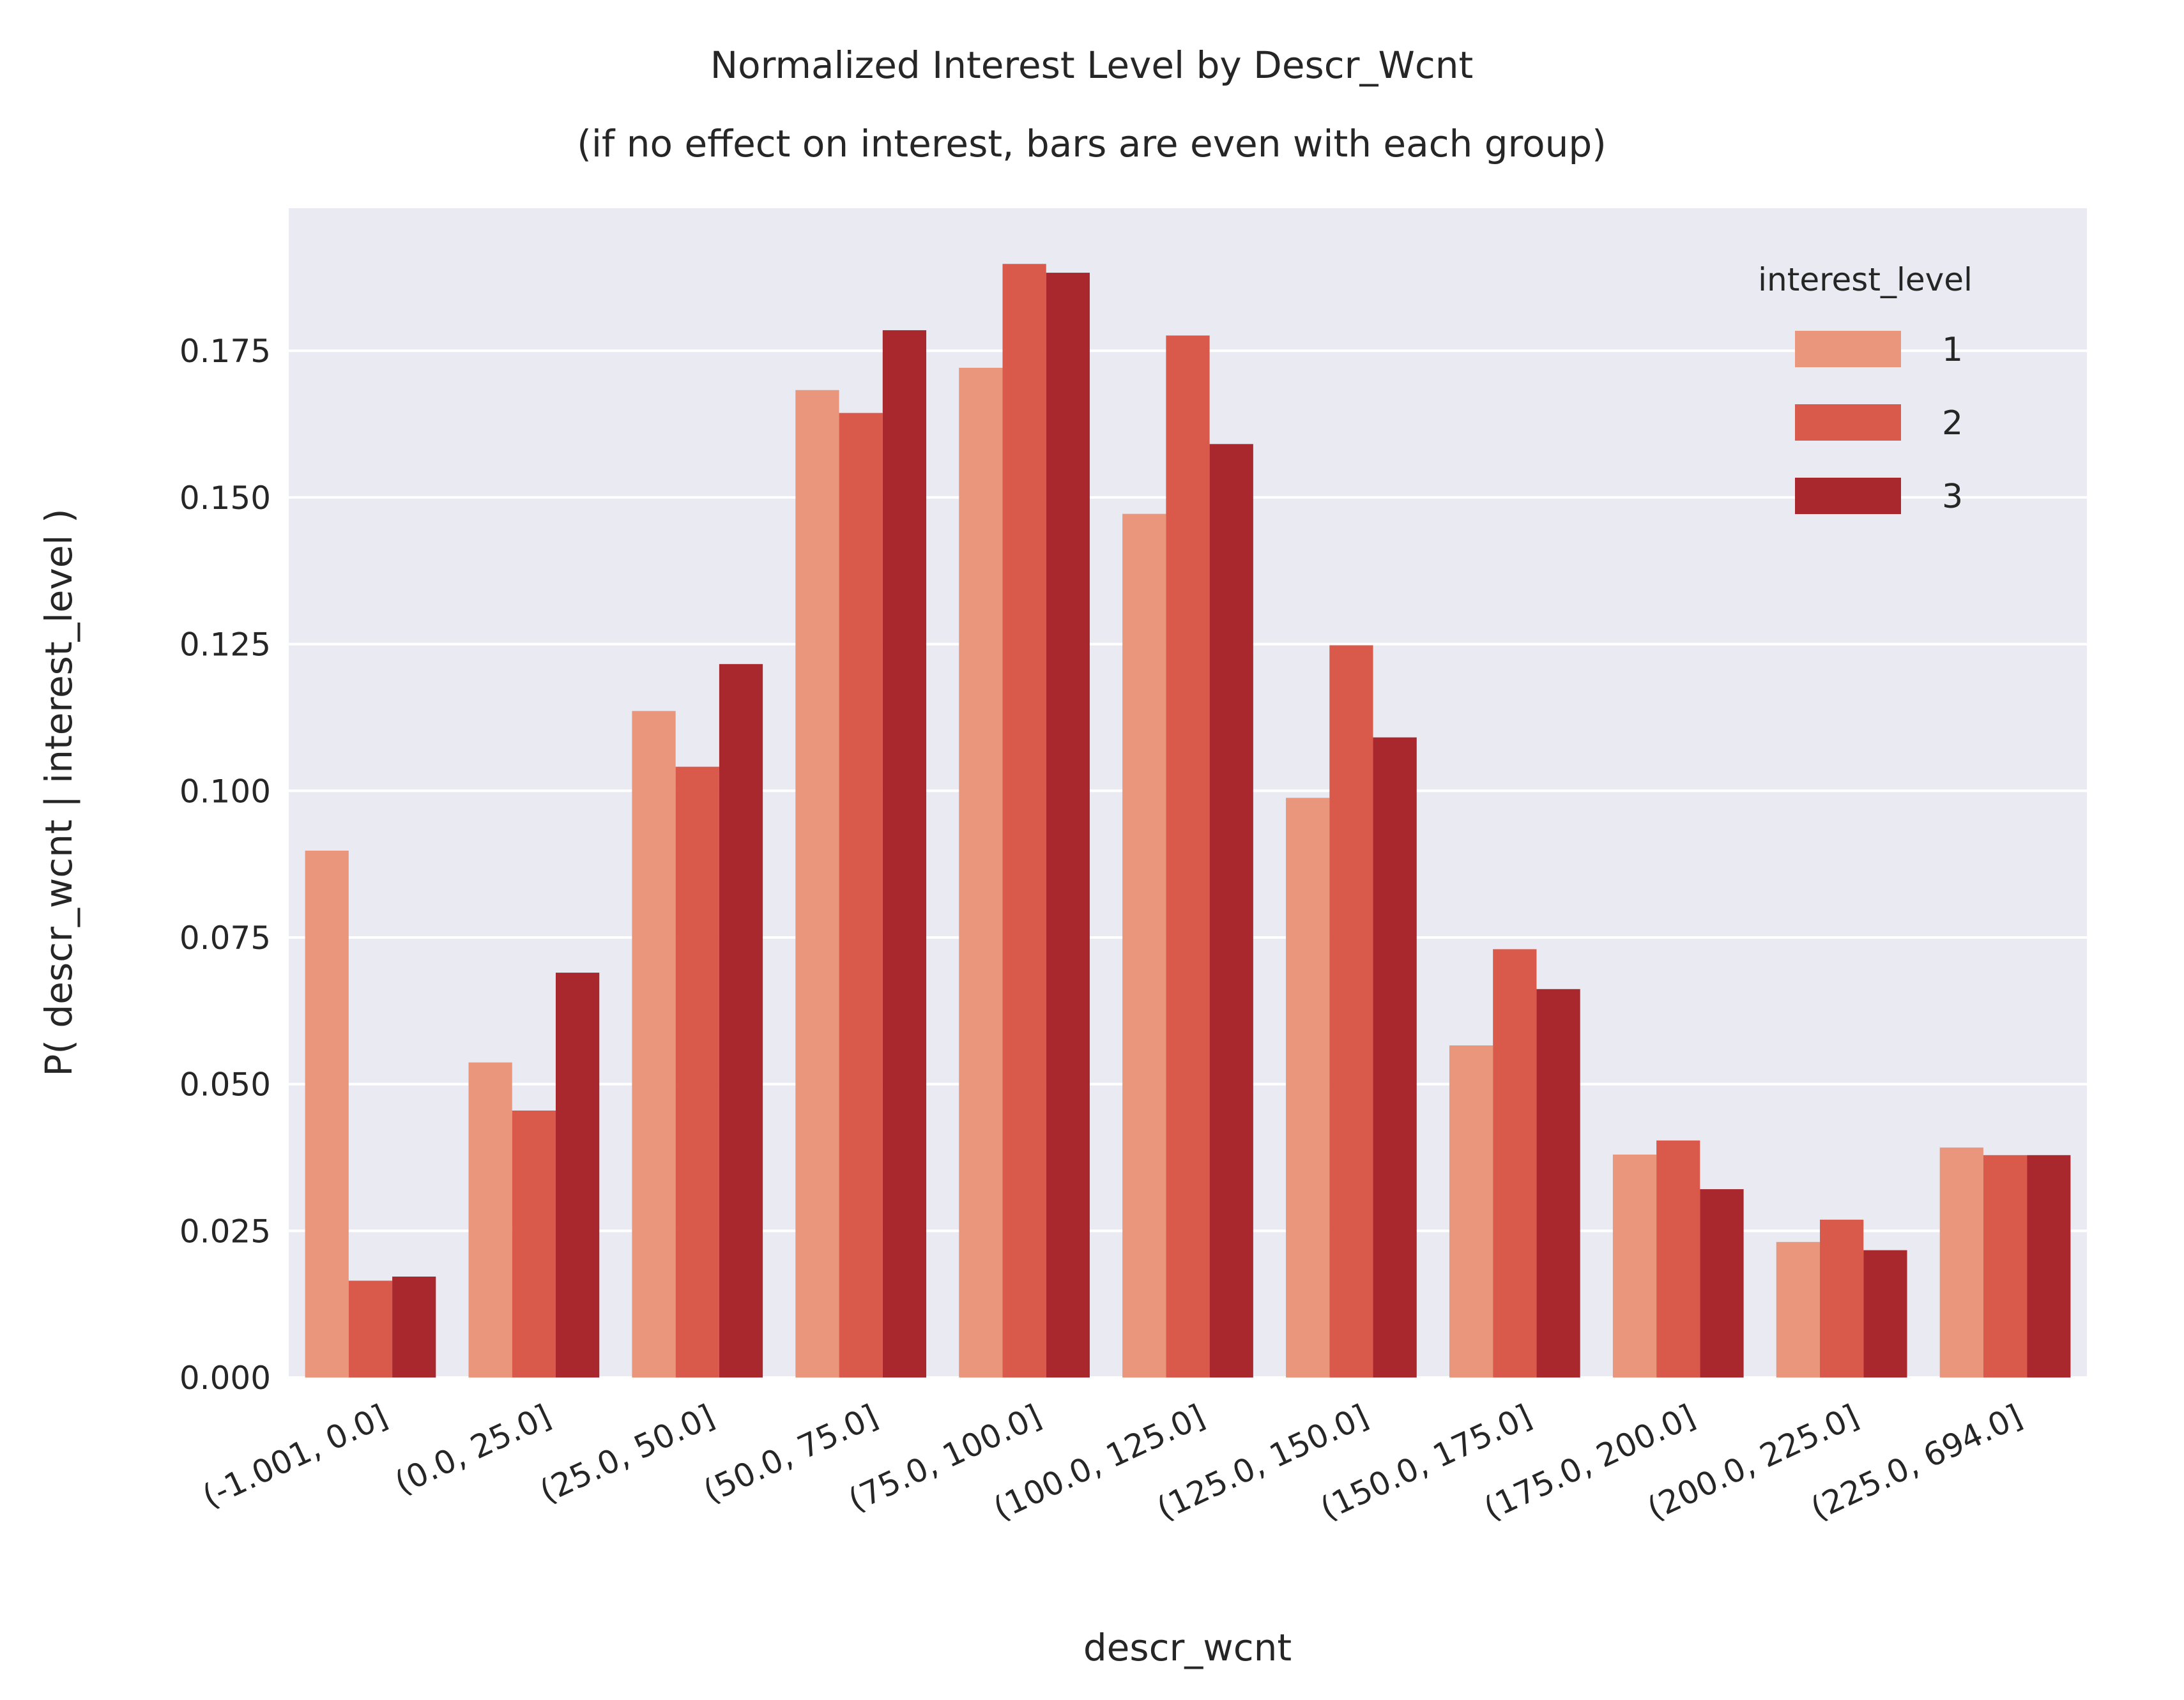  What do you see at coordinates (1952, 497) in the screenshot?
I see `legend-label-3: 3` at bounding box center [1952, 497].